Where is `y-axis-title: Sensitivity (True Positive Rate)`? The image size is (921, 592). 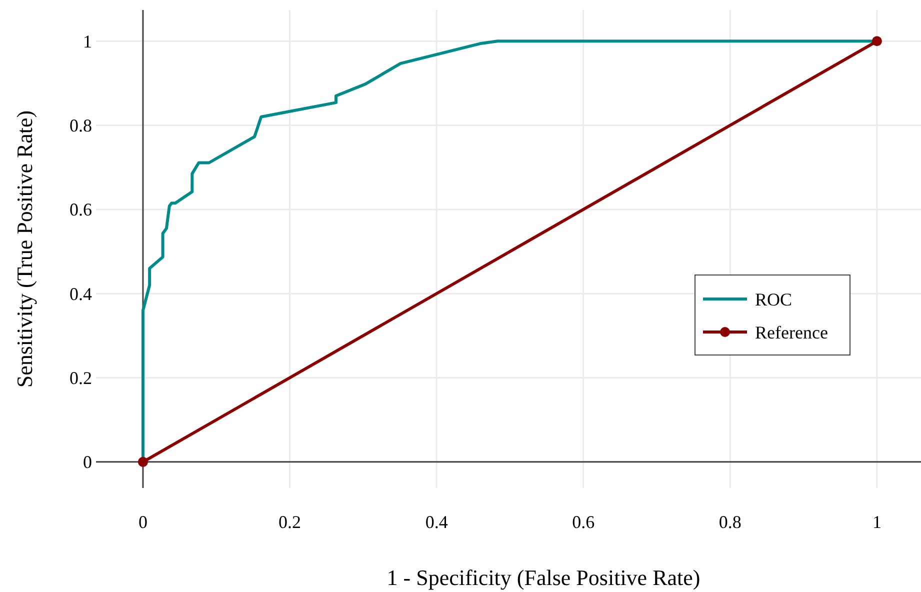
y-axis-title: Sensitivity (True Positive Rate) is located at coordinates (24, 249).